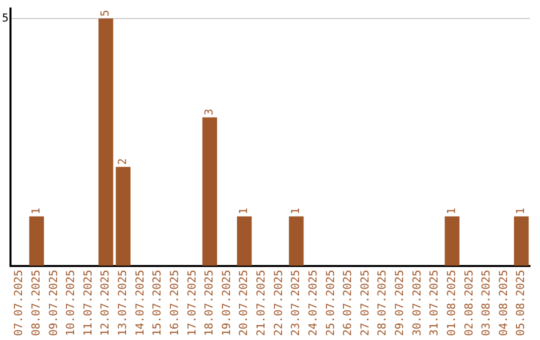 The height and width of the screenshot is (340, 540). I want to click on x-tick-label: 04.08.2025, so click(503, 303).